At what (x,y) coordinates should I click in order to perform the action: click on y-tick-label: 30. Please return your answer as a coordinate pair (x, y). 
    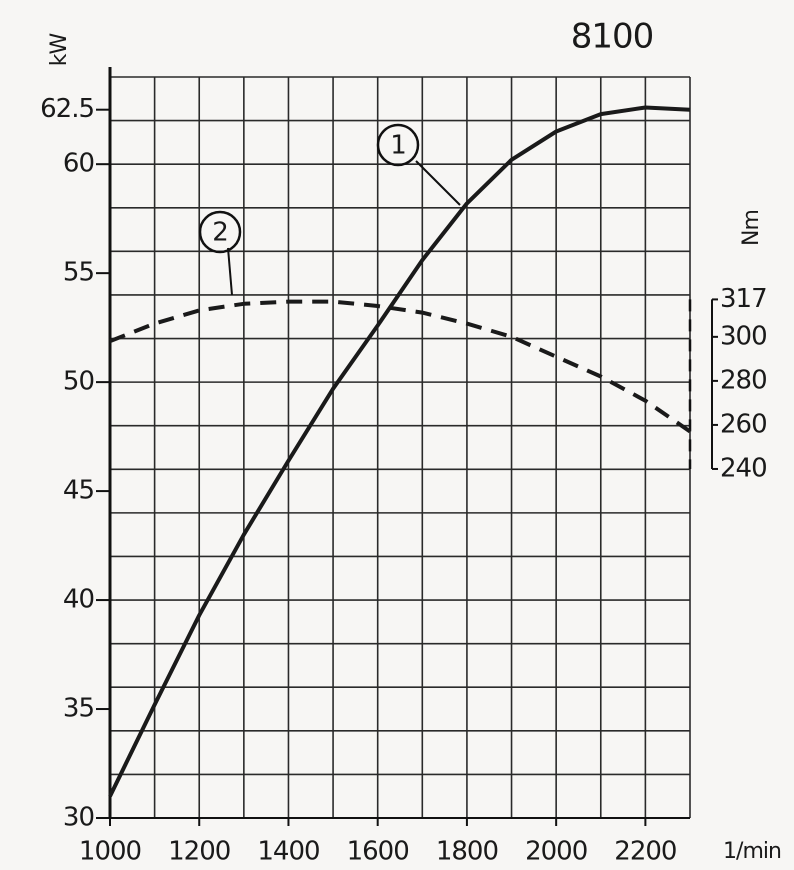
    Looking at the image, I should click on (78, 818).